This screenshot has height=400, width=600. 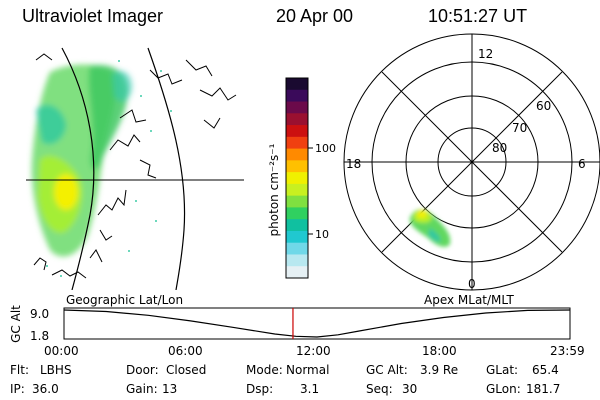 What do you see at coordinates (39, 336) in the screenshot?
I see `ytick-1-8: 1.8` at bounding box center [39, 336].